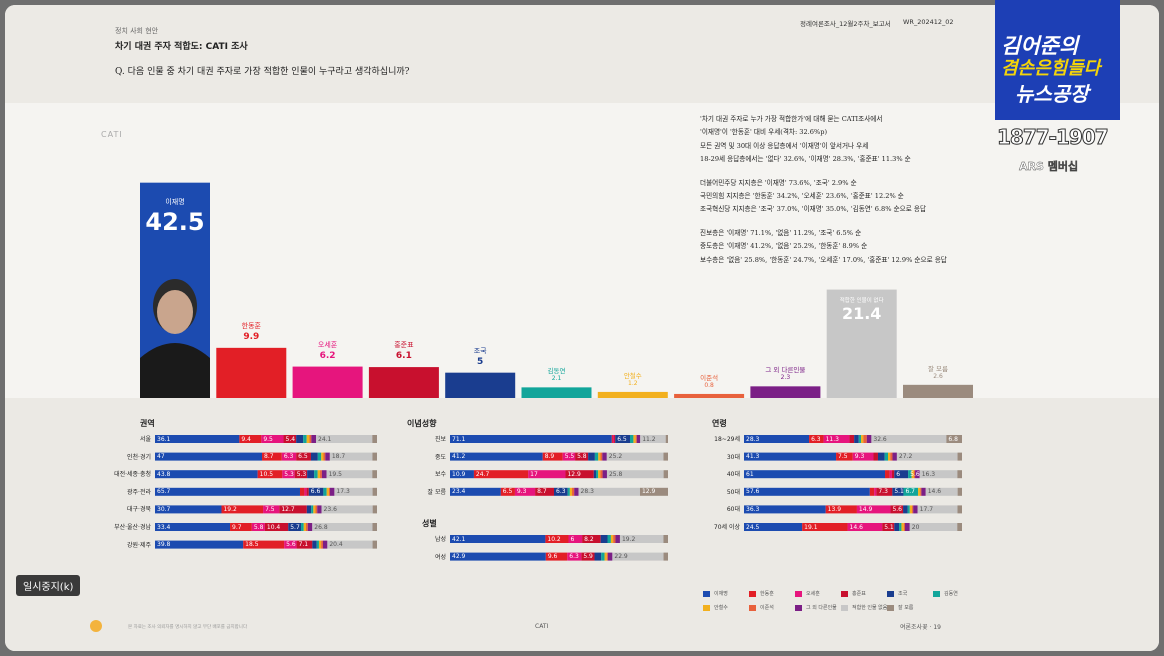 The height and width of the screenshot is (656, 1164). What do you see at coordinates (295, 527) in the screenshot?
I see `segment-value-label: 5.7` at bounding box center [295, 527].